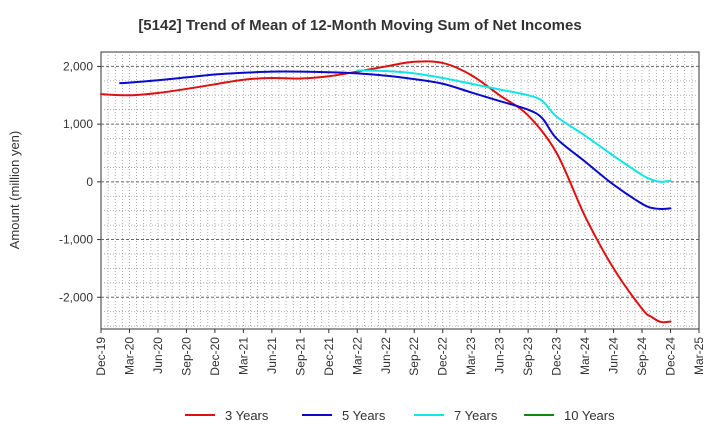 This screenshot has height=440, width=720. I want to click on x-tick-label: Mar-22, so click(357, 356).